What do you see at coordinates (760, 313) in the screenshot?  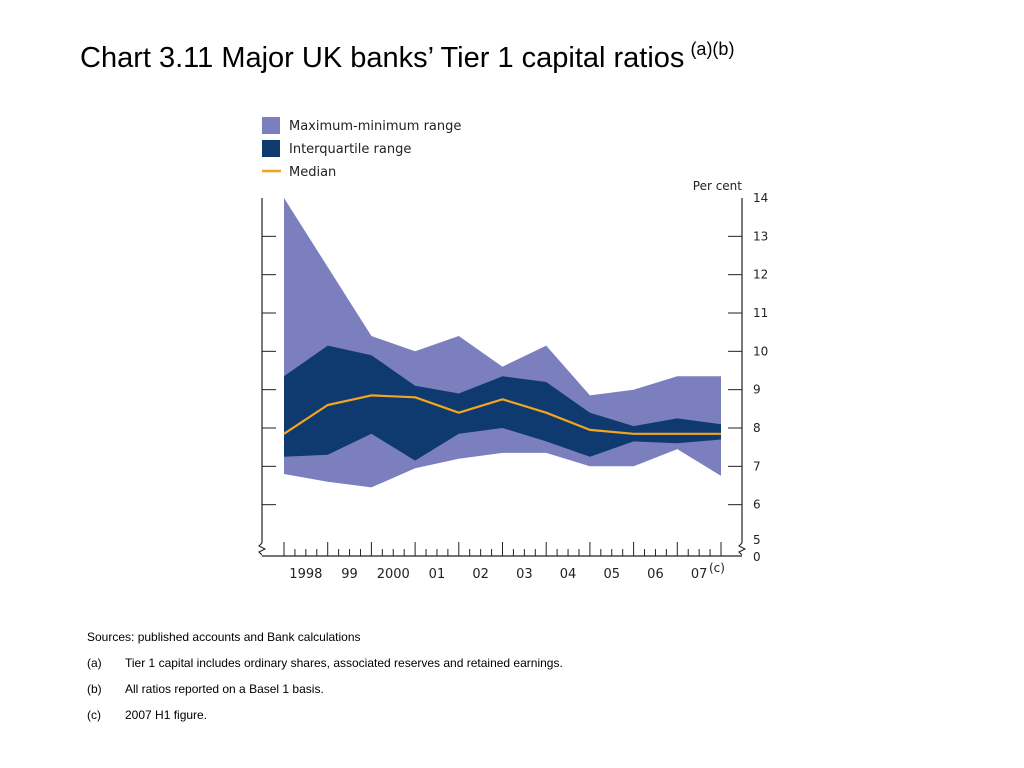 I see `y-tick-label: 11` at bounding box center [760, 313].